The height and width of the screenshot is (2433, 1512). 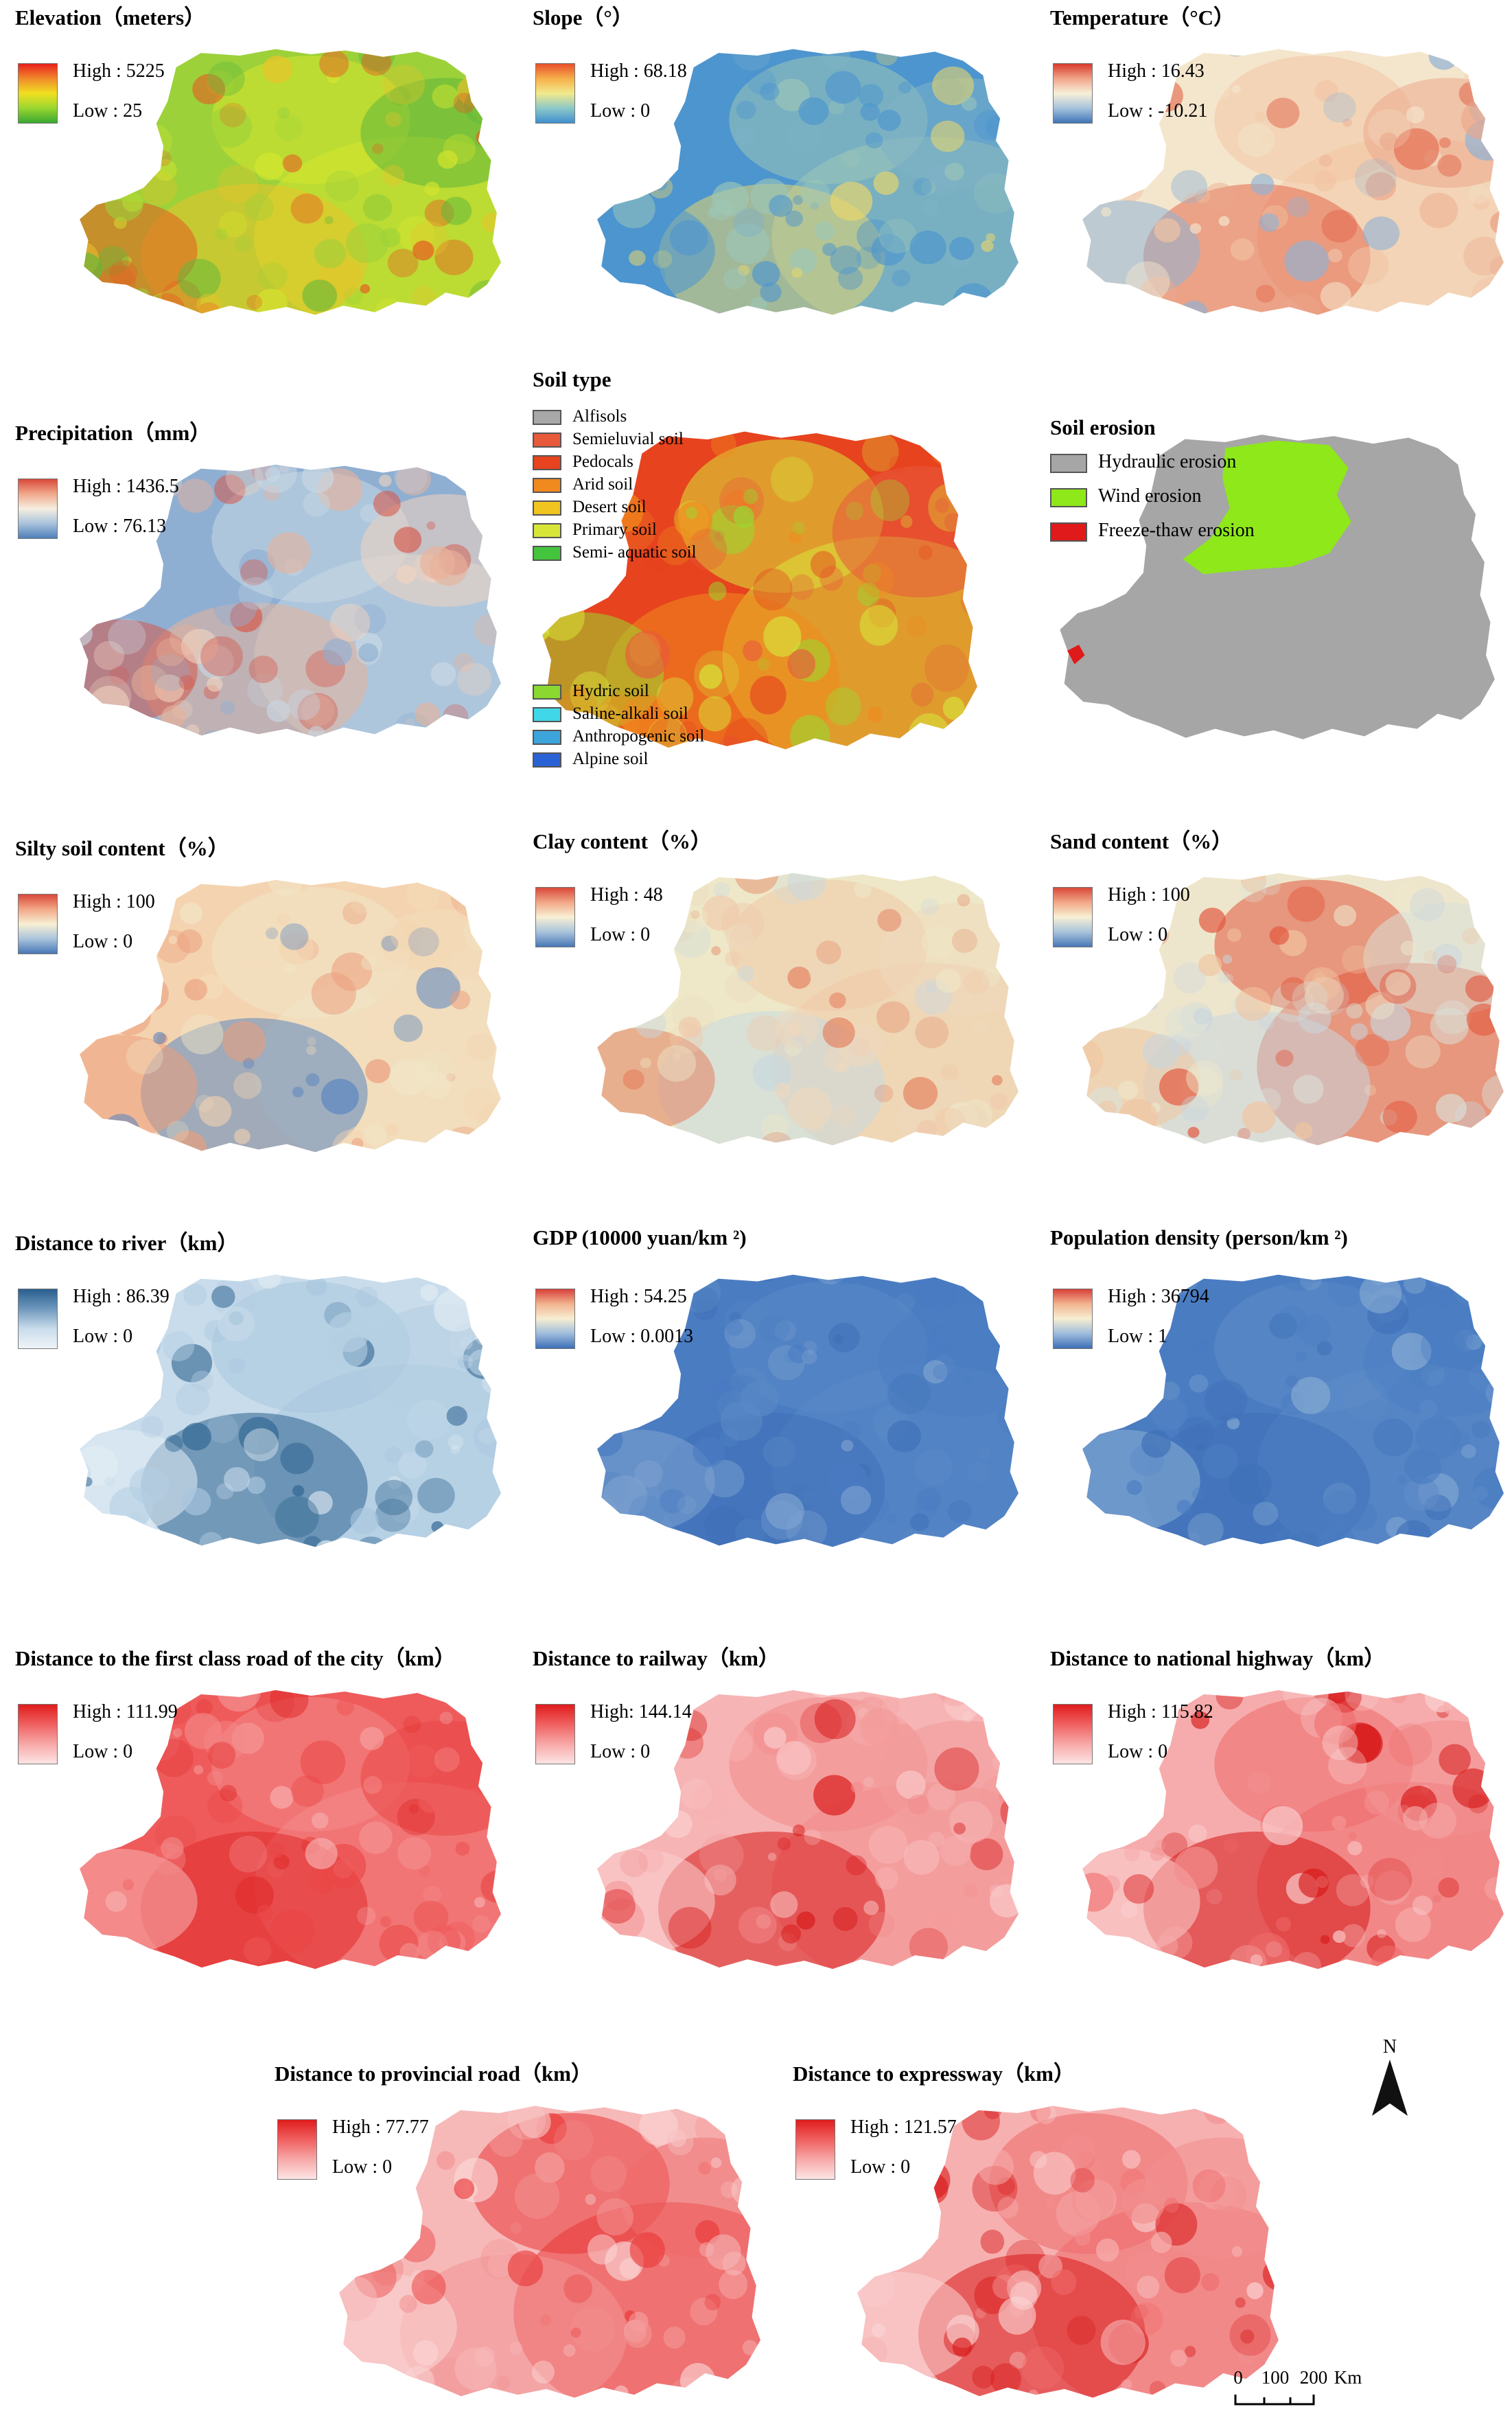 I want to click on scale-unit: Km, so click(x=1348, y=2377).